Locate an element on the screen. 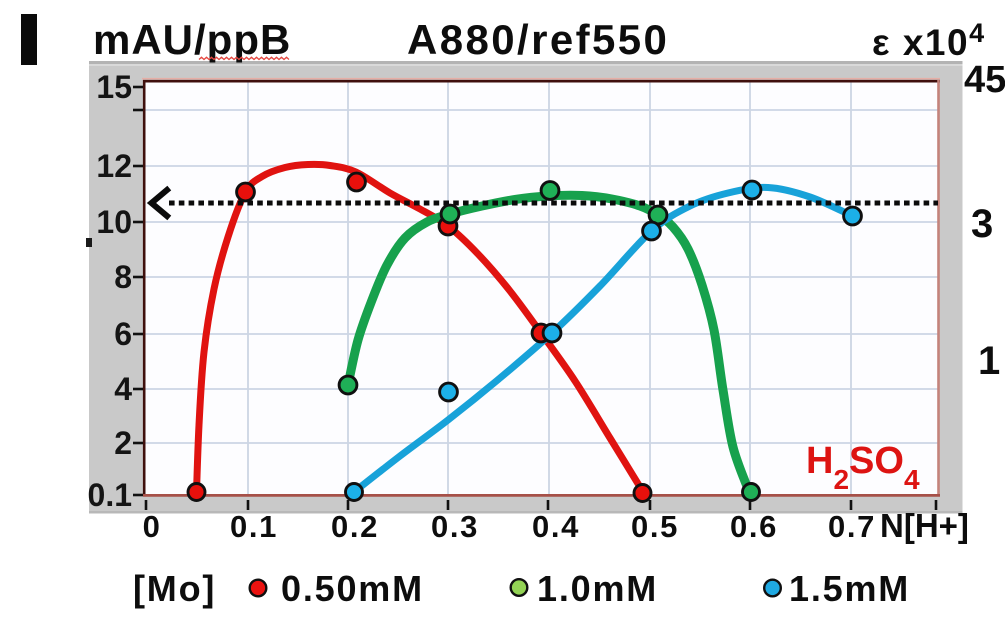  svg-text: A880/ref550 is located at coordinates (538, 39).